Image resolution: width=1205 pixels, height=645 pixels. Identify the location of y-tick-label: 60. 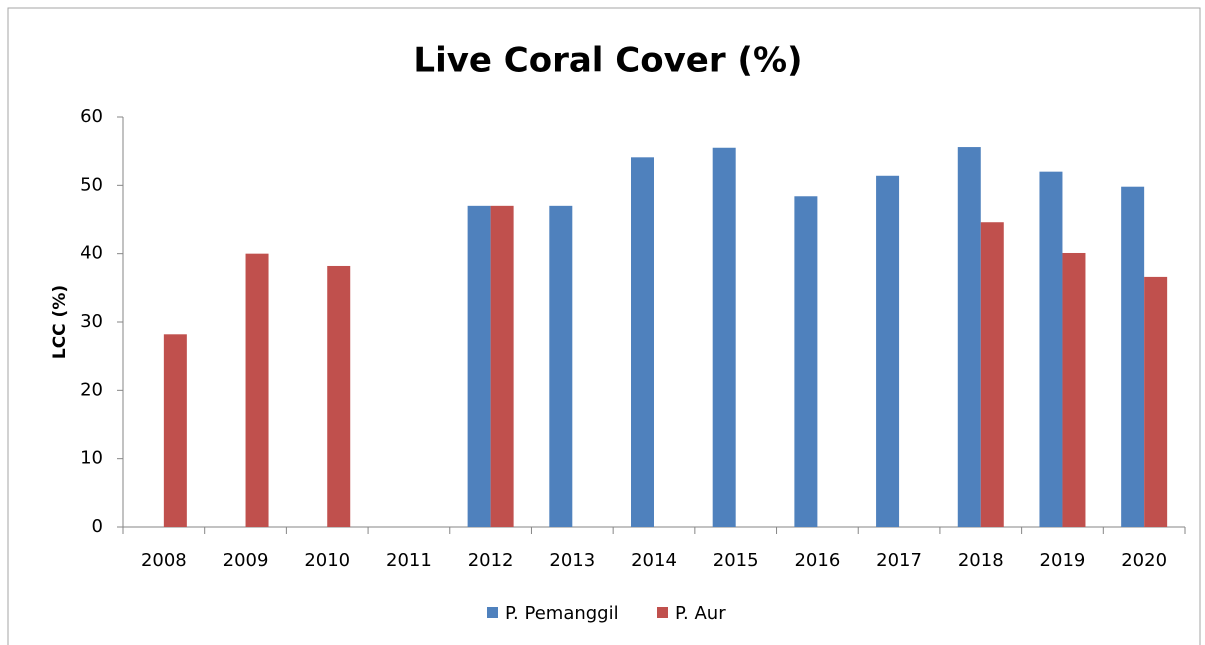
(91, 116).